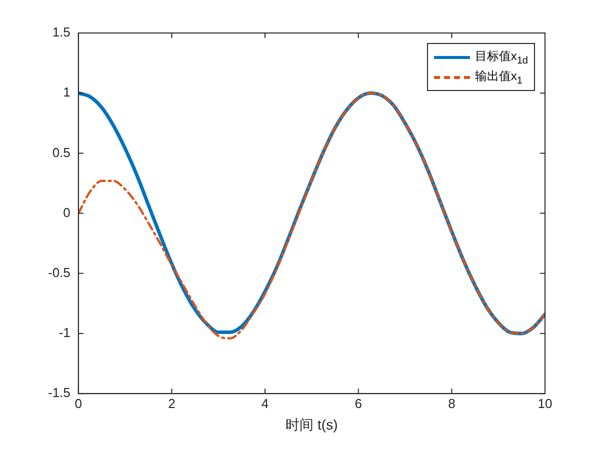 The width and height of the screenshot is (600, 450). What do you see at coordinates (452, 403) in the screenshot?
I see `x-tick-label: 8` at bounding box center [452, 403].